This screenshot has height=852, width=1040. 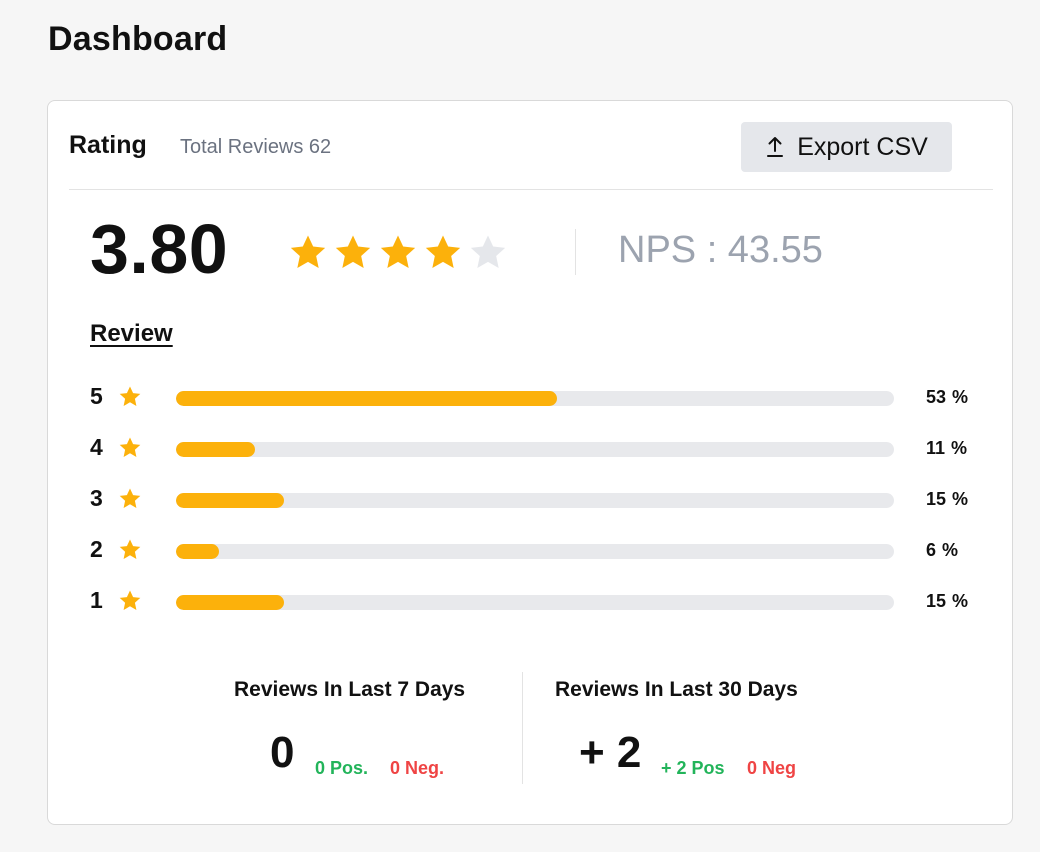 What do you see at coordinates (931, 550) in the screenshot?
I see `percent-value: 6` at bounding box center [931, 550].